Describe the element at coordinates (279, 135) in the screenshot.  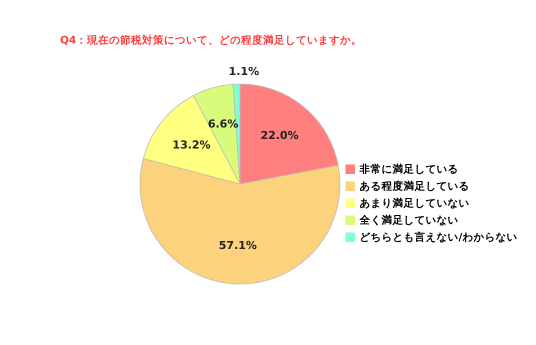
I see `data-label: 22.0%` at that location.